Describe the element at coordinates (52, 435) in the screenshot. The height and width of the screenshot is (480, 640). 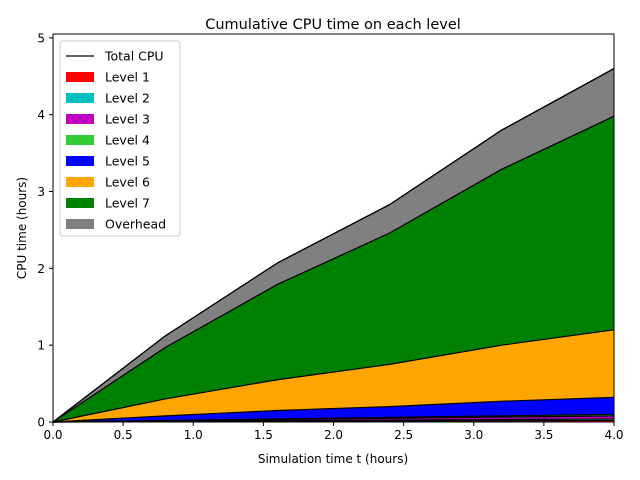
I see `x-tick-label: 0.0` at that location.